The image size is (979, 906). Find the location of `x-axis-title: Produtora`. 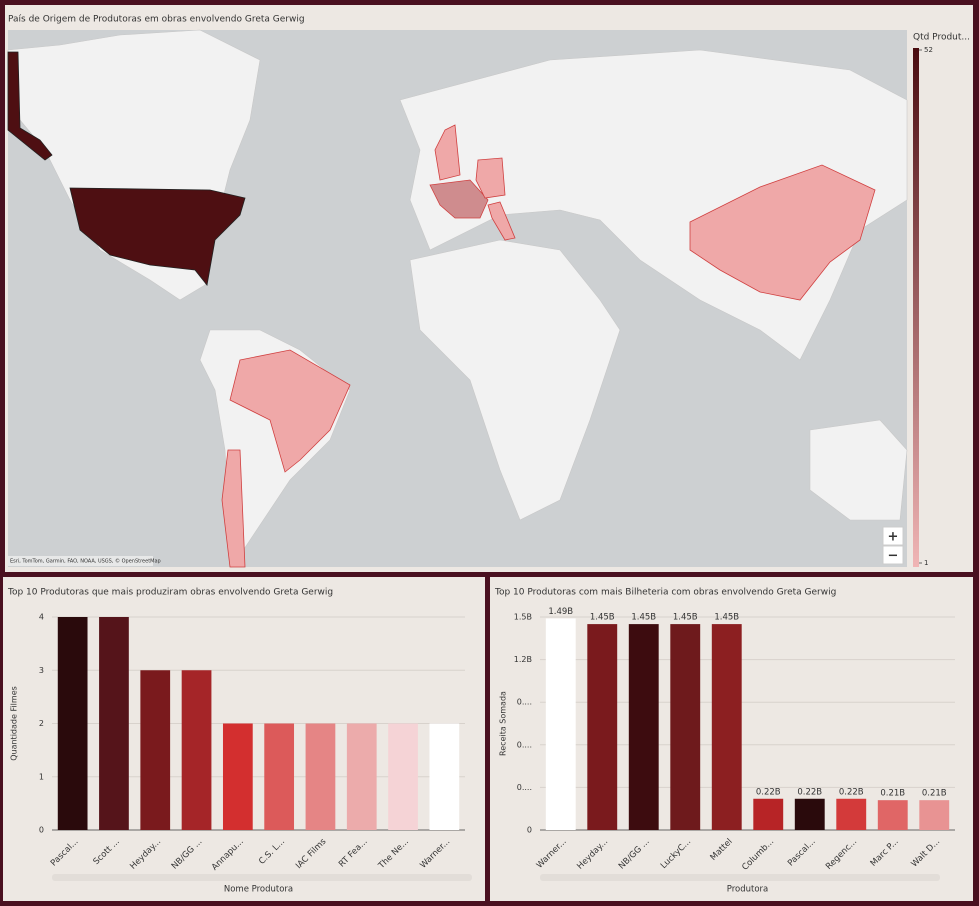

x-axis-title: Produtora is located at coordinates (748, 890).